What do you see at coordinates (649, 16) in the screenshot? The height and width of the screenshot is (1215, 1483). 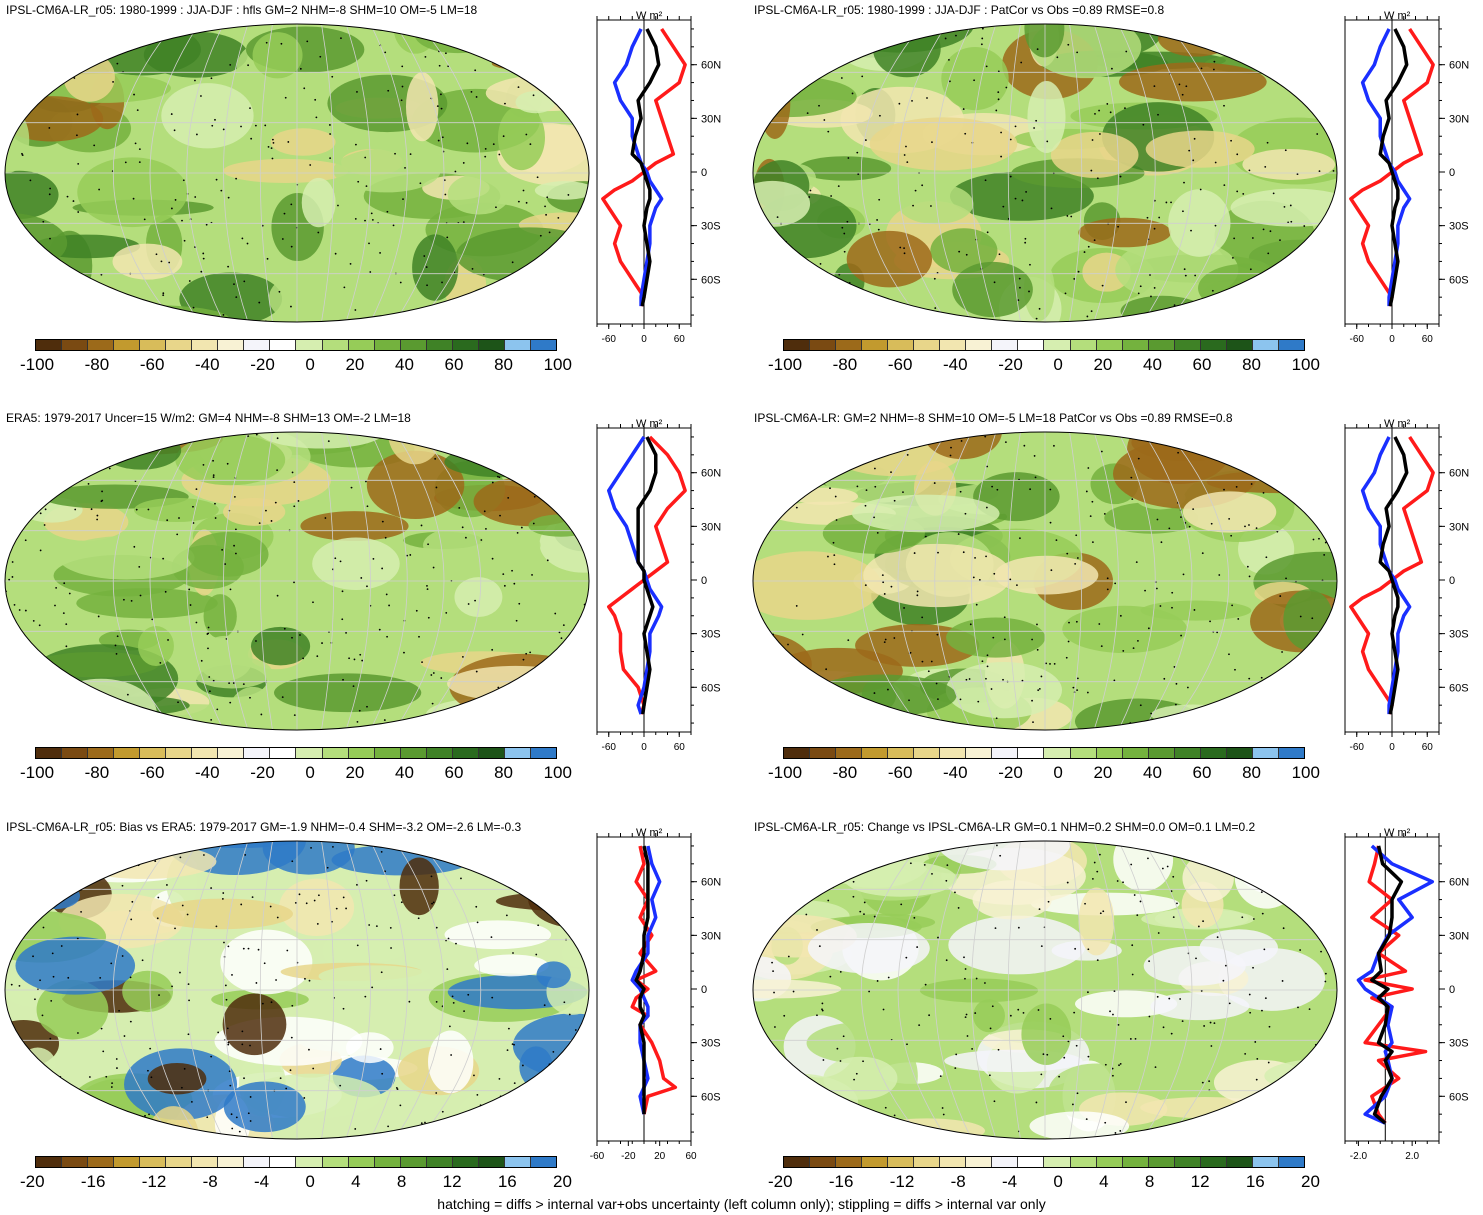 I see `zonal-unit-label: W m²` at bounding box center [649, 16].